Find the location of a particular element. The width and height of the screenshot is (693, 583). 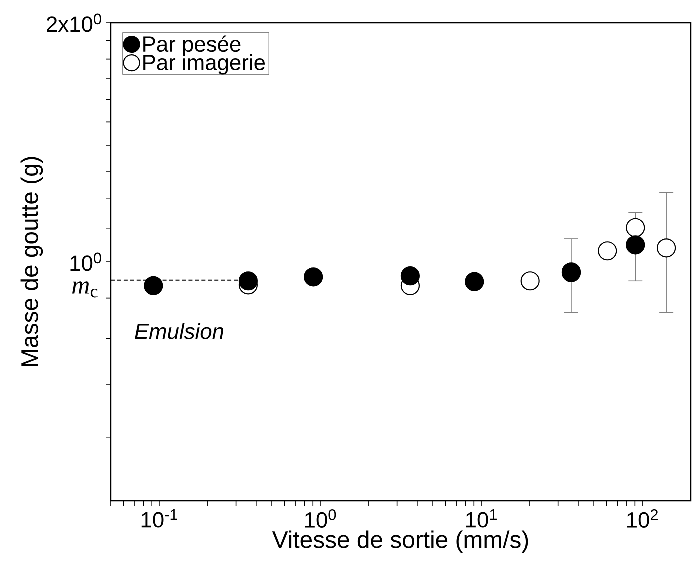

y-axis-title: Masse de goutte (g) is located at coordinates (32, 261).